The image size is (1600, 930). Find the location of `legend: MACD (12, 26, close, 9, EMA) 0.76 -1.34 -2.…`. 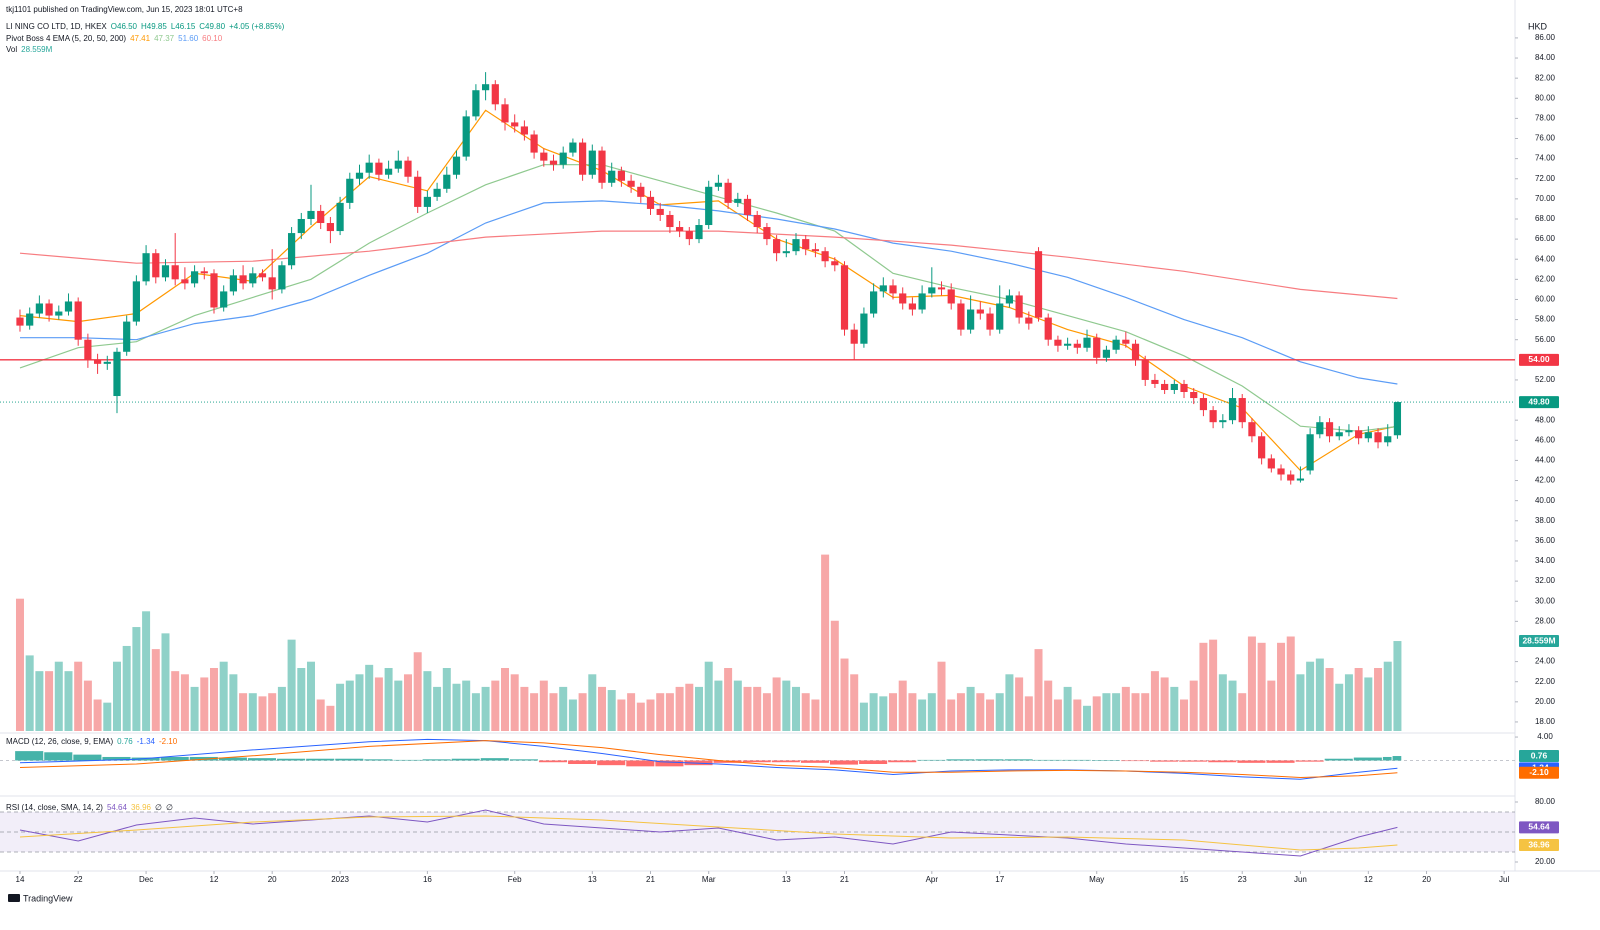

legend: MACD (12, 26, close, 9, EMA) 0.76 -1.34 -2.… is located at coordinates (92, 741).